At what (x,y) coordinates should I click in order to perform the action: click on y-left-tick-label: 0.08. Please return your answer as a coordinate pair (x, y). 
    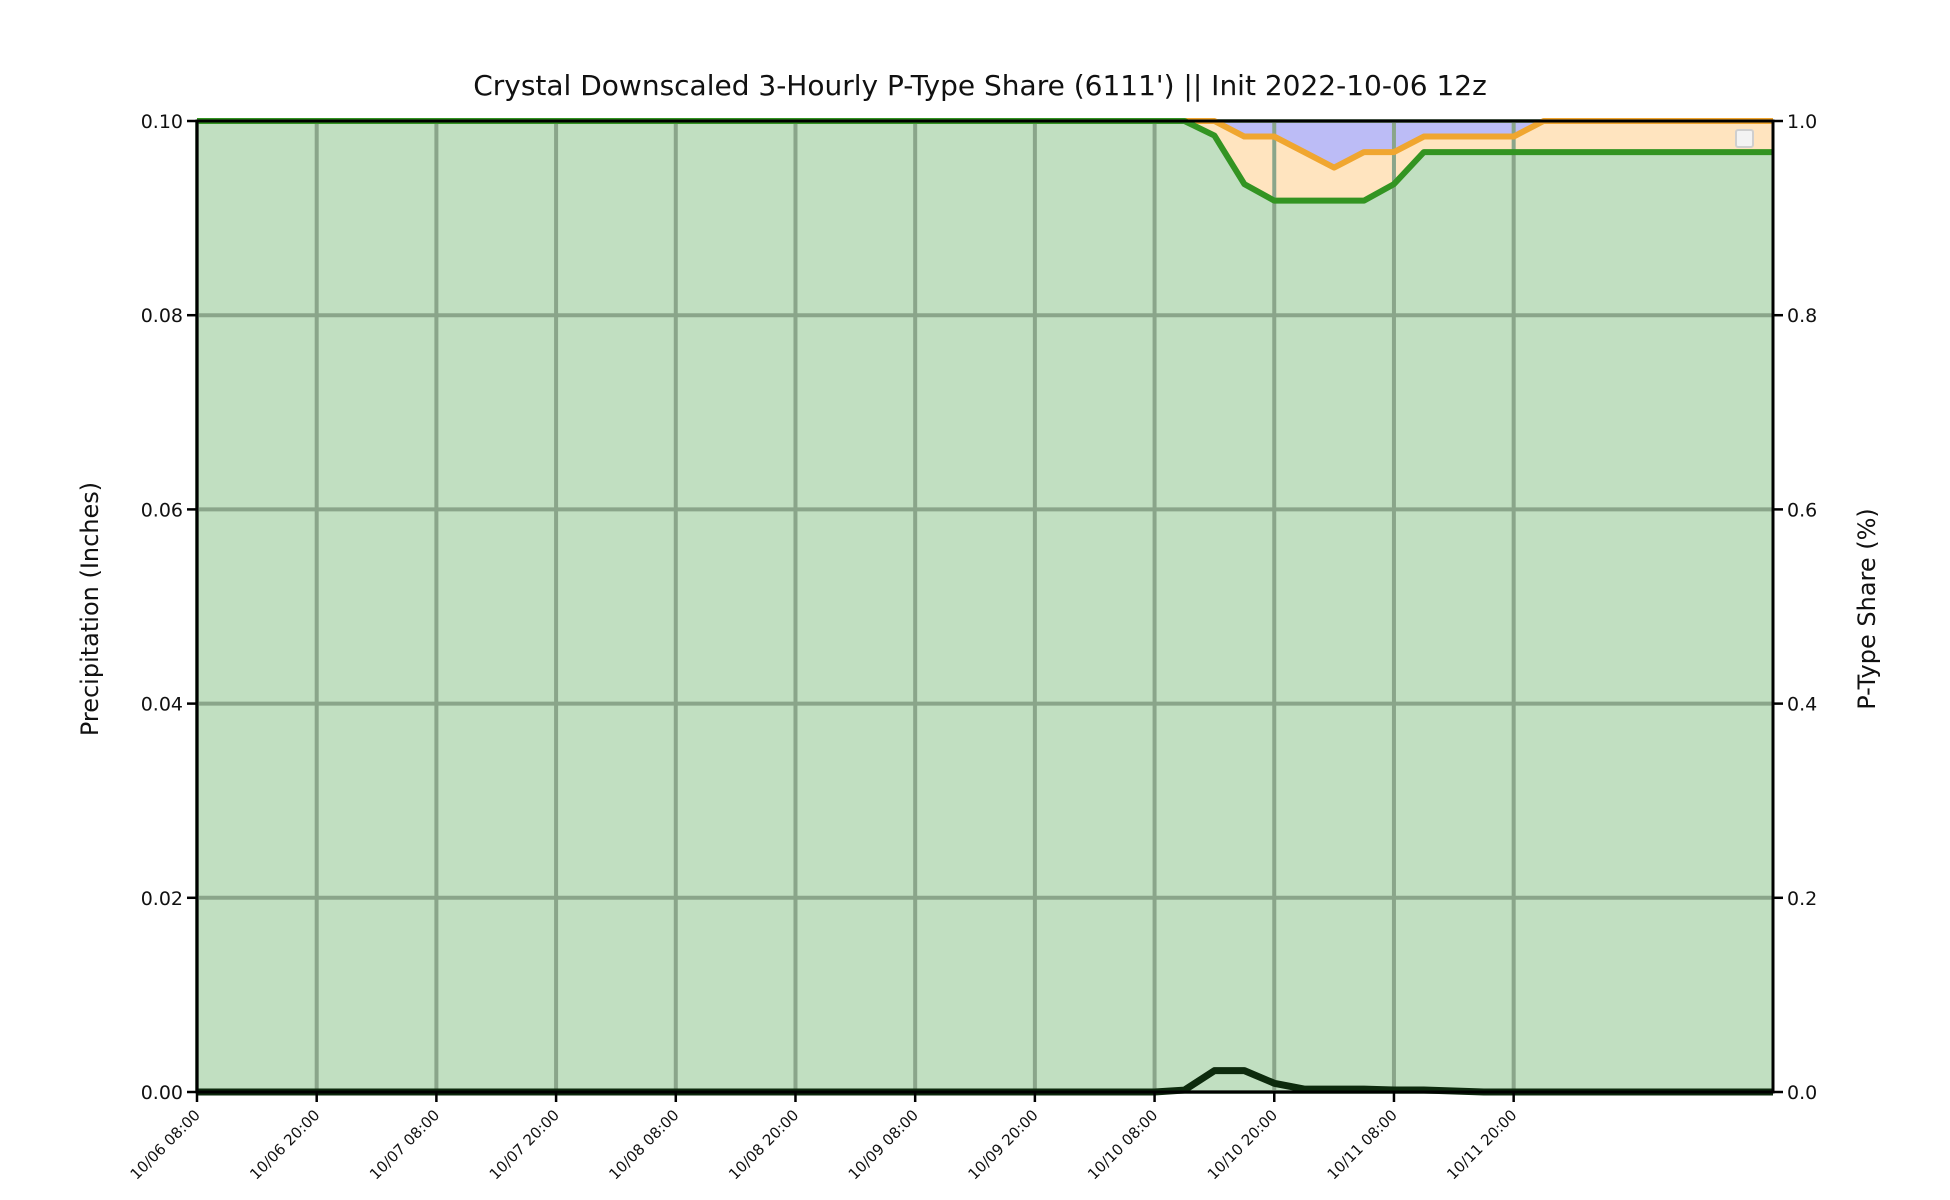
    Looking at the image, I should click on (162, 316).